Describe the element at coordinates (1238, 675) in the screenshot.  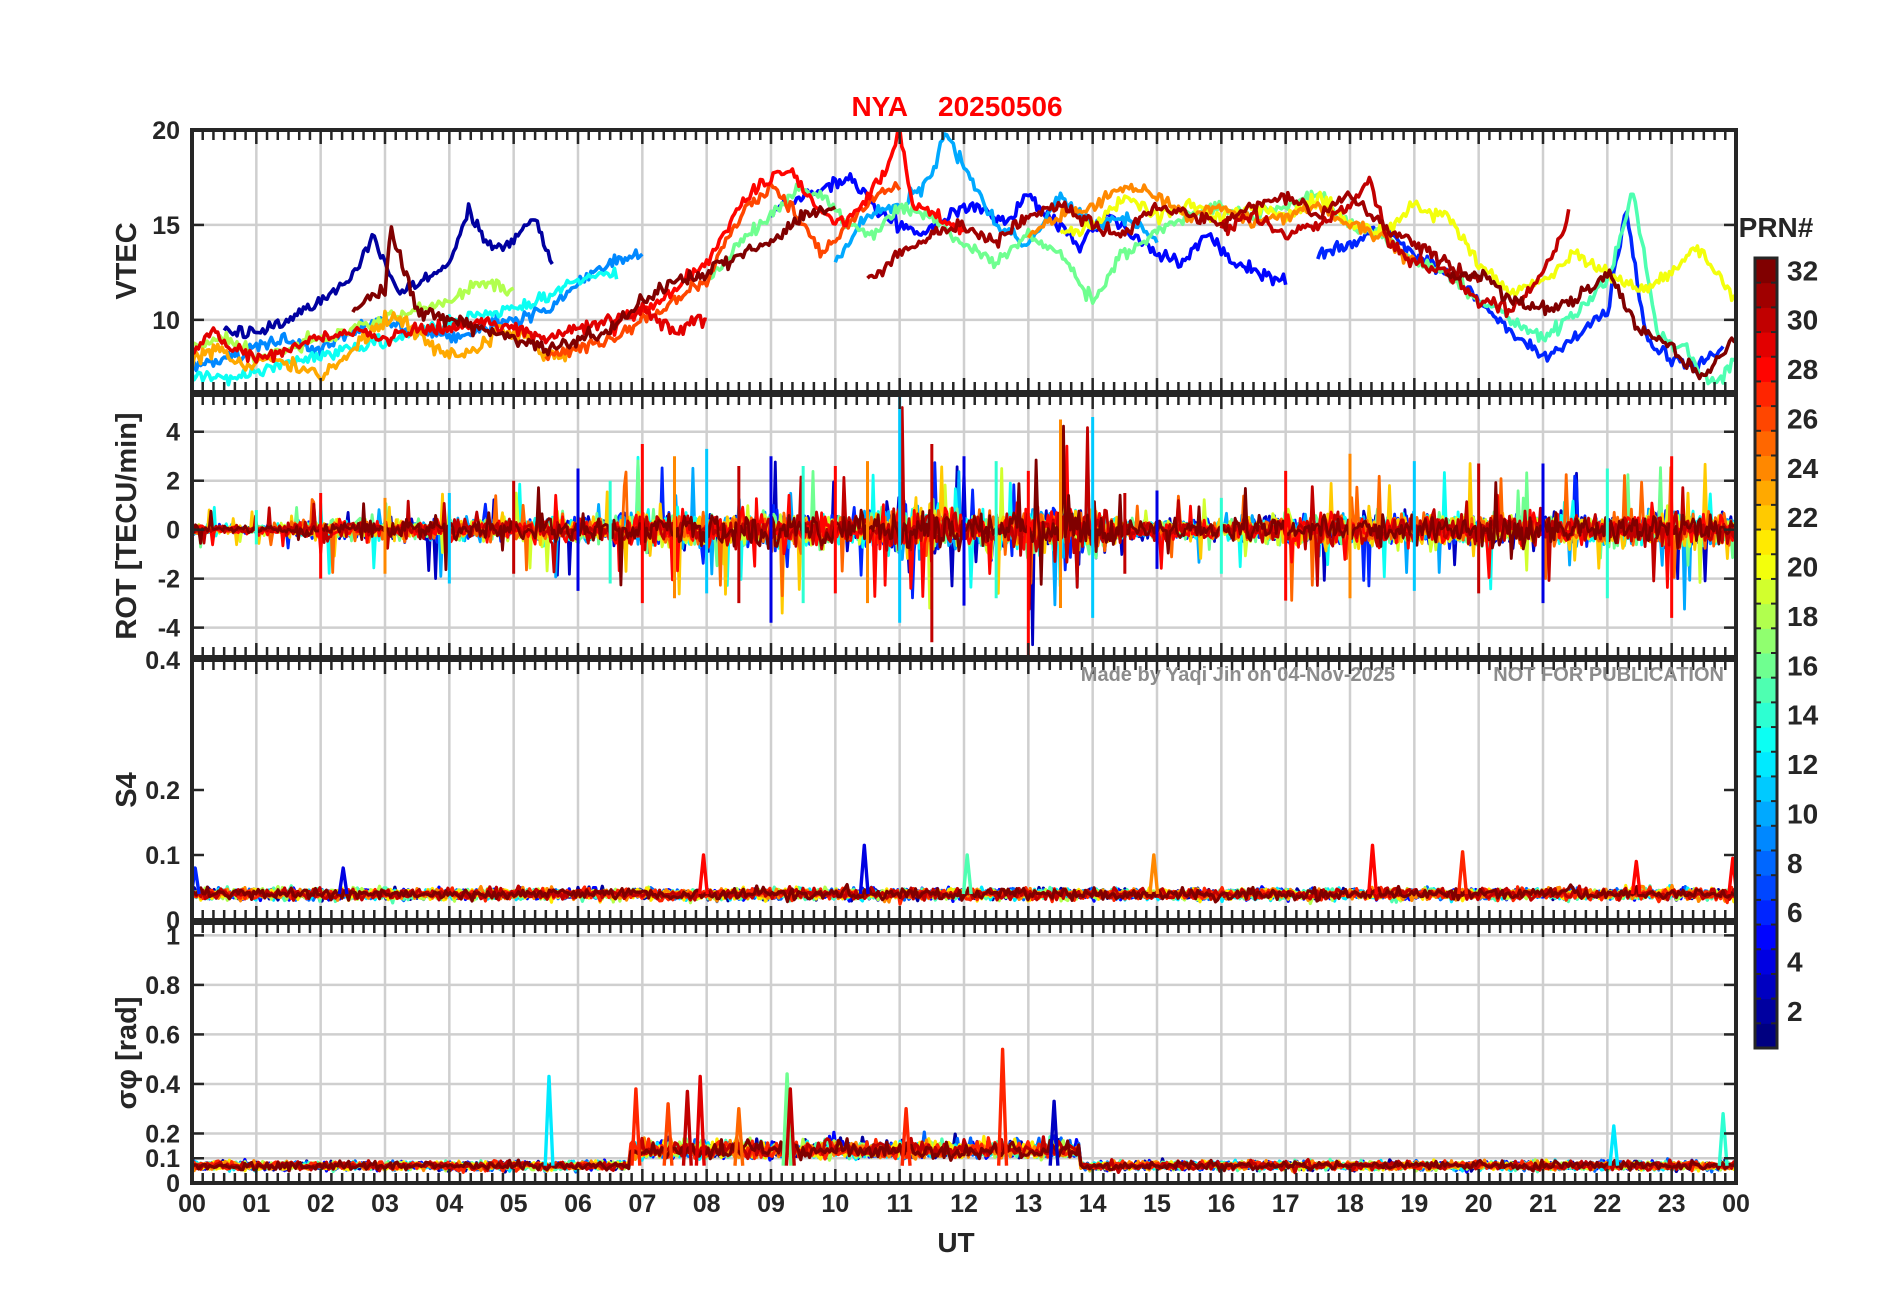
I see `watermark-made-by: Made by Yaqi Jin on 04-Nov-2025` at that location.